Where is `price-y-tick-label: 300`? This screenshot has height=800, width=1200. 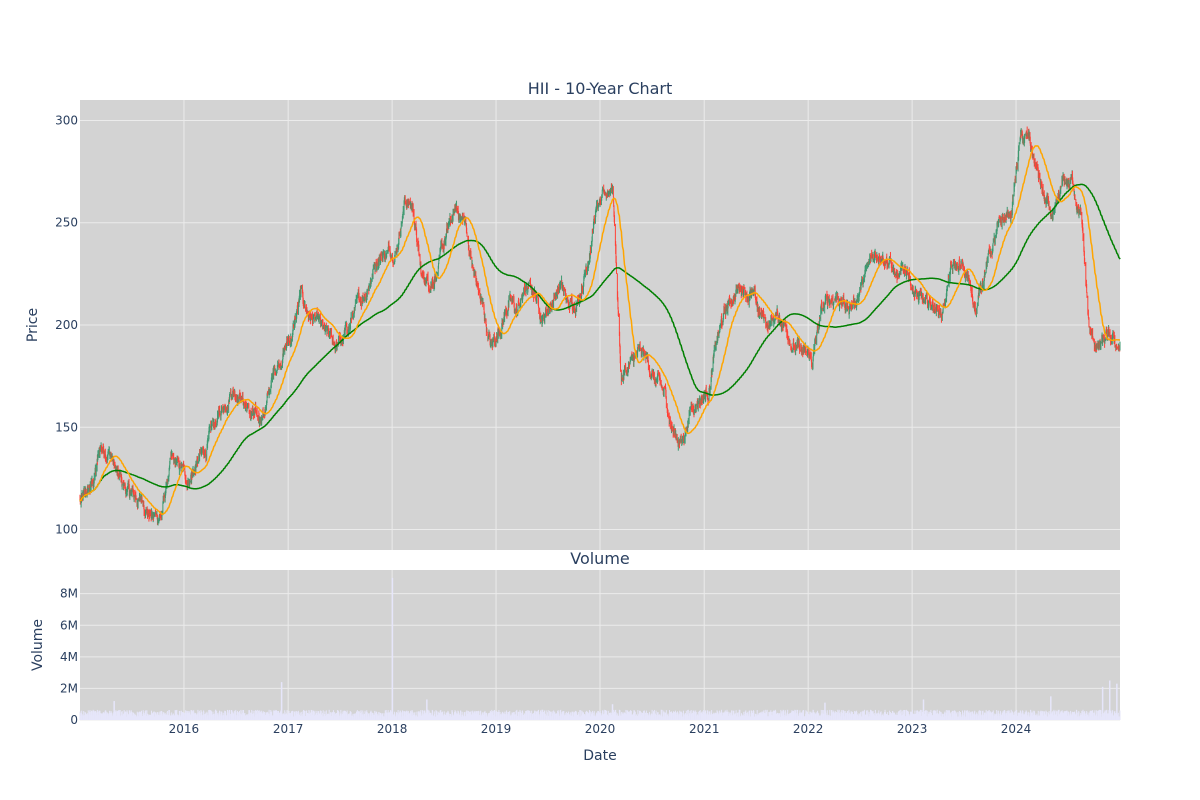 price-y-tick-label: 300 is located at coordinates (66, 120).